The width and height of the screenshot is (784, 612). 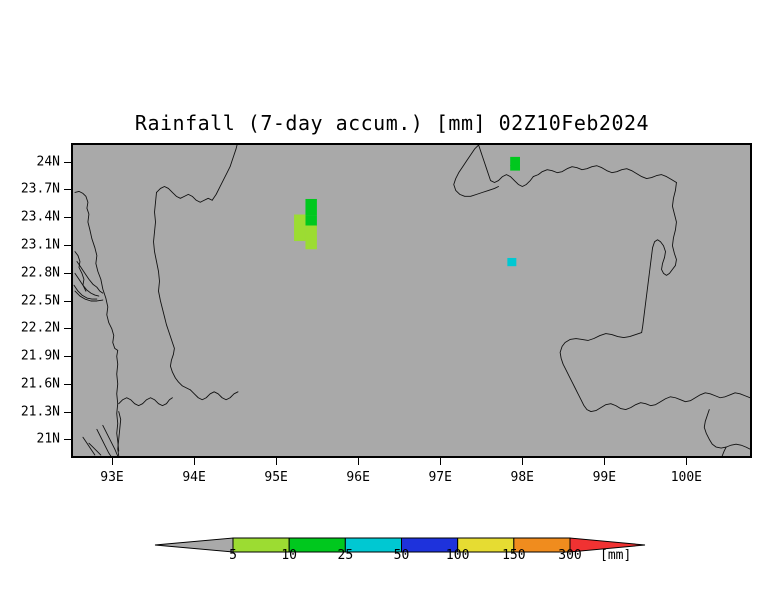 I want to click on colorbar-tick-label: 5, so click(x=233, y=555).